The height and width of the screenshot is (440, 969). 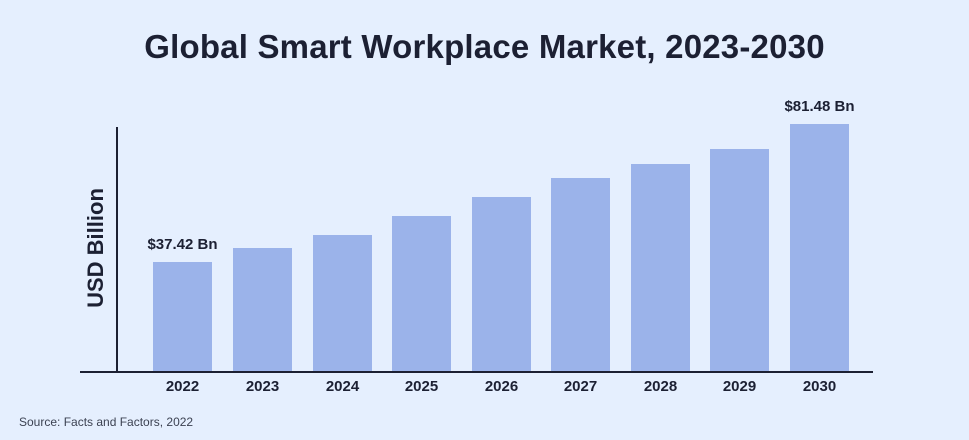 What do you see at coordinates (819, 386) in the screenshot?
I see `x-tick-label: 2030` at bounding box center [819, 386].